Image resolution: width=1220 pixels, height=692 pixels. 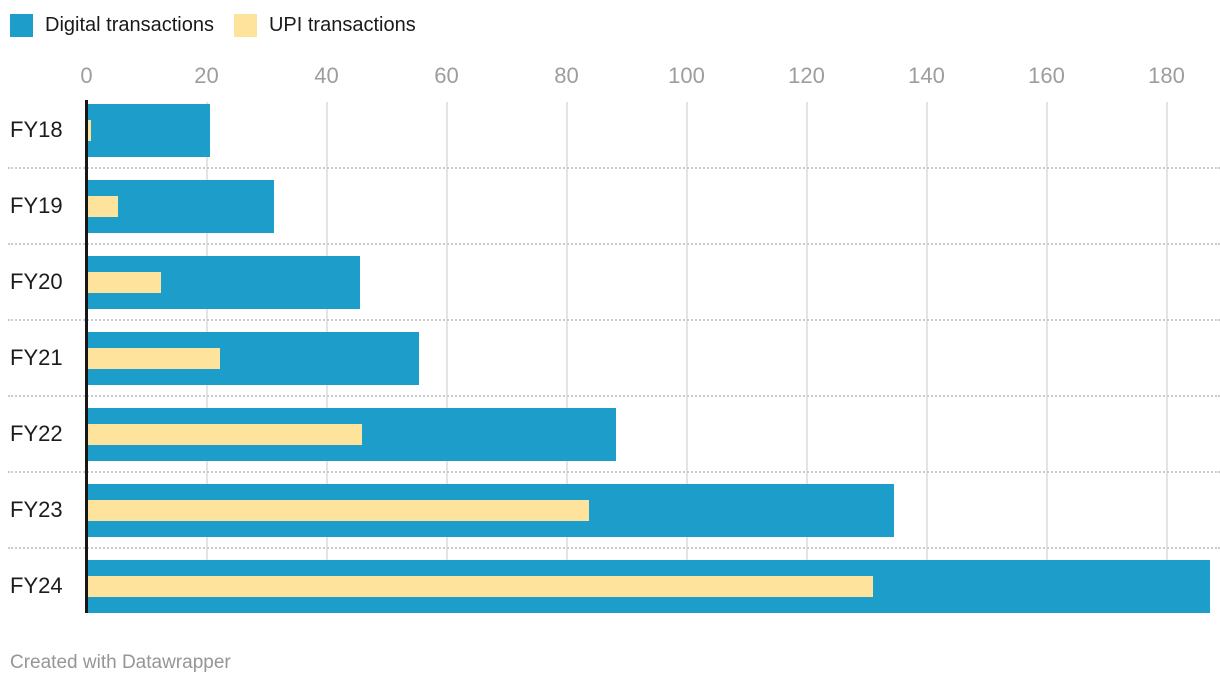 I want to click on bar-upi-FY19, so click(x=103, y=206).